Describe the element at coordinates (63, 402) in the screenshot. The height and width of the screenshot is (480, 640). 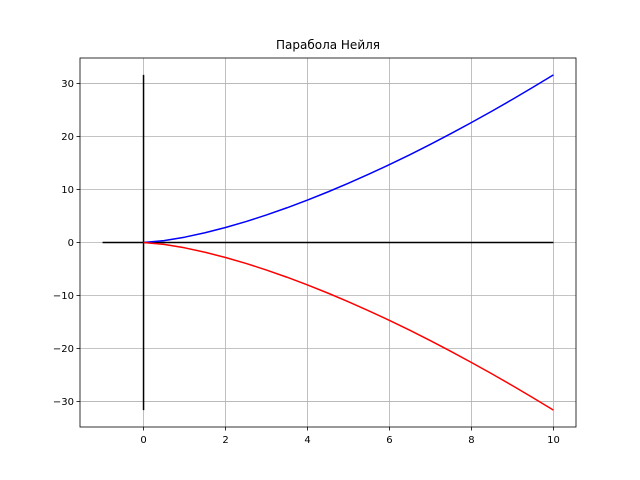
I see `y-tick-label: −30` at that location.